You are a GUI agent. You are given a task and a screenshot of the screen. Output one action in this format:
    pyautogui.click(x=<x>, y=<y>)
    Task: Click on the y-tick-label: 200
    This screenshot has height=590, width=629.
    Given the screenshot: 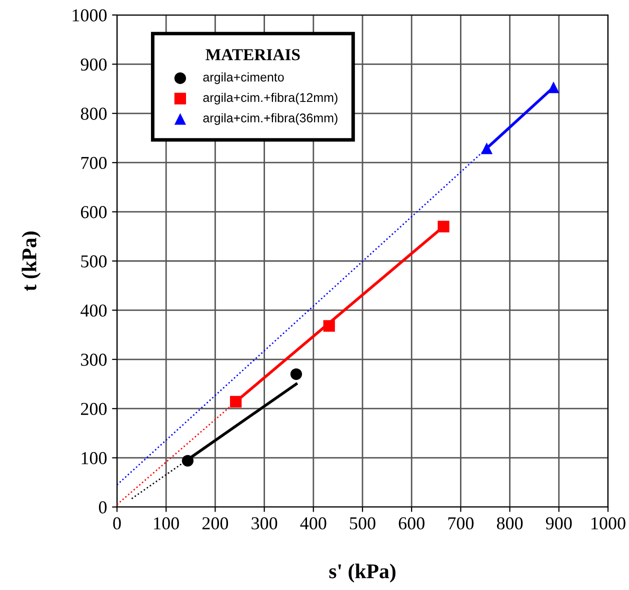 What is the action you would take?
    pyautogui.click(x=93, y=409)
    